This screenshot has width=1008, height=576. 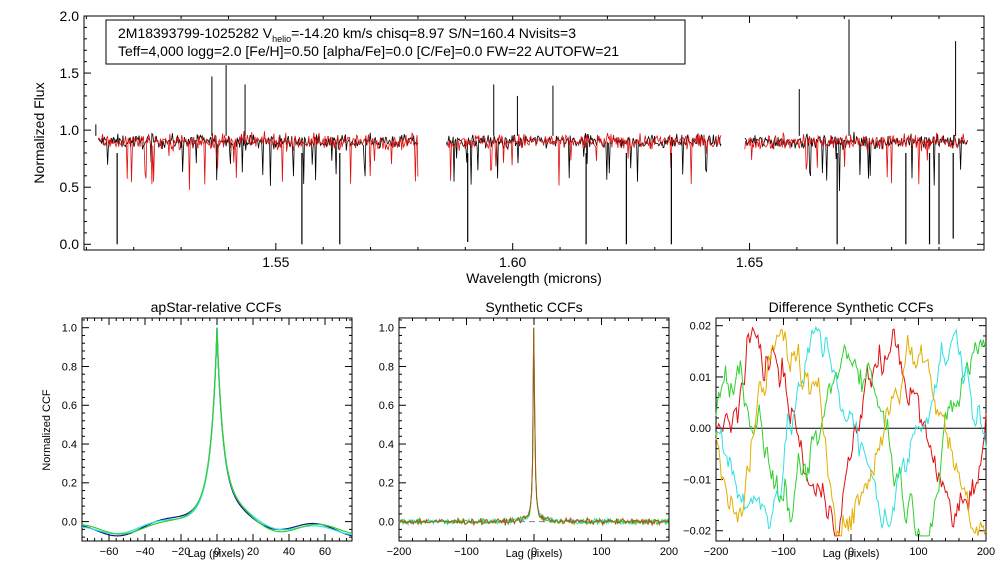 What do you see at coordinates (716, 552) in the screenshot?
I see `difference-ccf-xtick-label-0: −200` at bounding box center [716, 552].